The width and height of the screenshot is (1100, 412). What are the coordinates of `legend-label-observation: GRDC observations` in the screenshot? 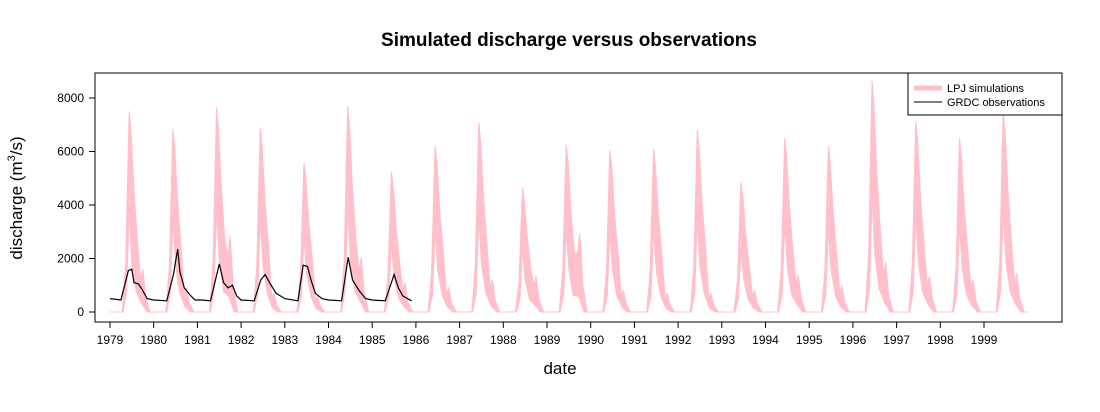 It's located at (996, 103).